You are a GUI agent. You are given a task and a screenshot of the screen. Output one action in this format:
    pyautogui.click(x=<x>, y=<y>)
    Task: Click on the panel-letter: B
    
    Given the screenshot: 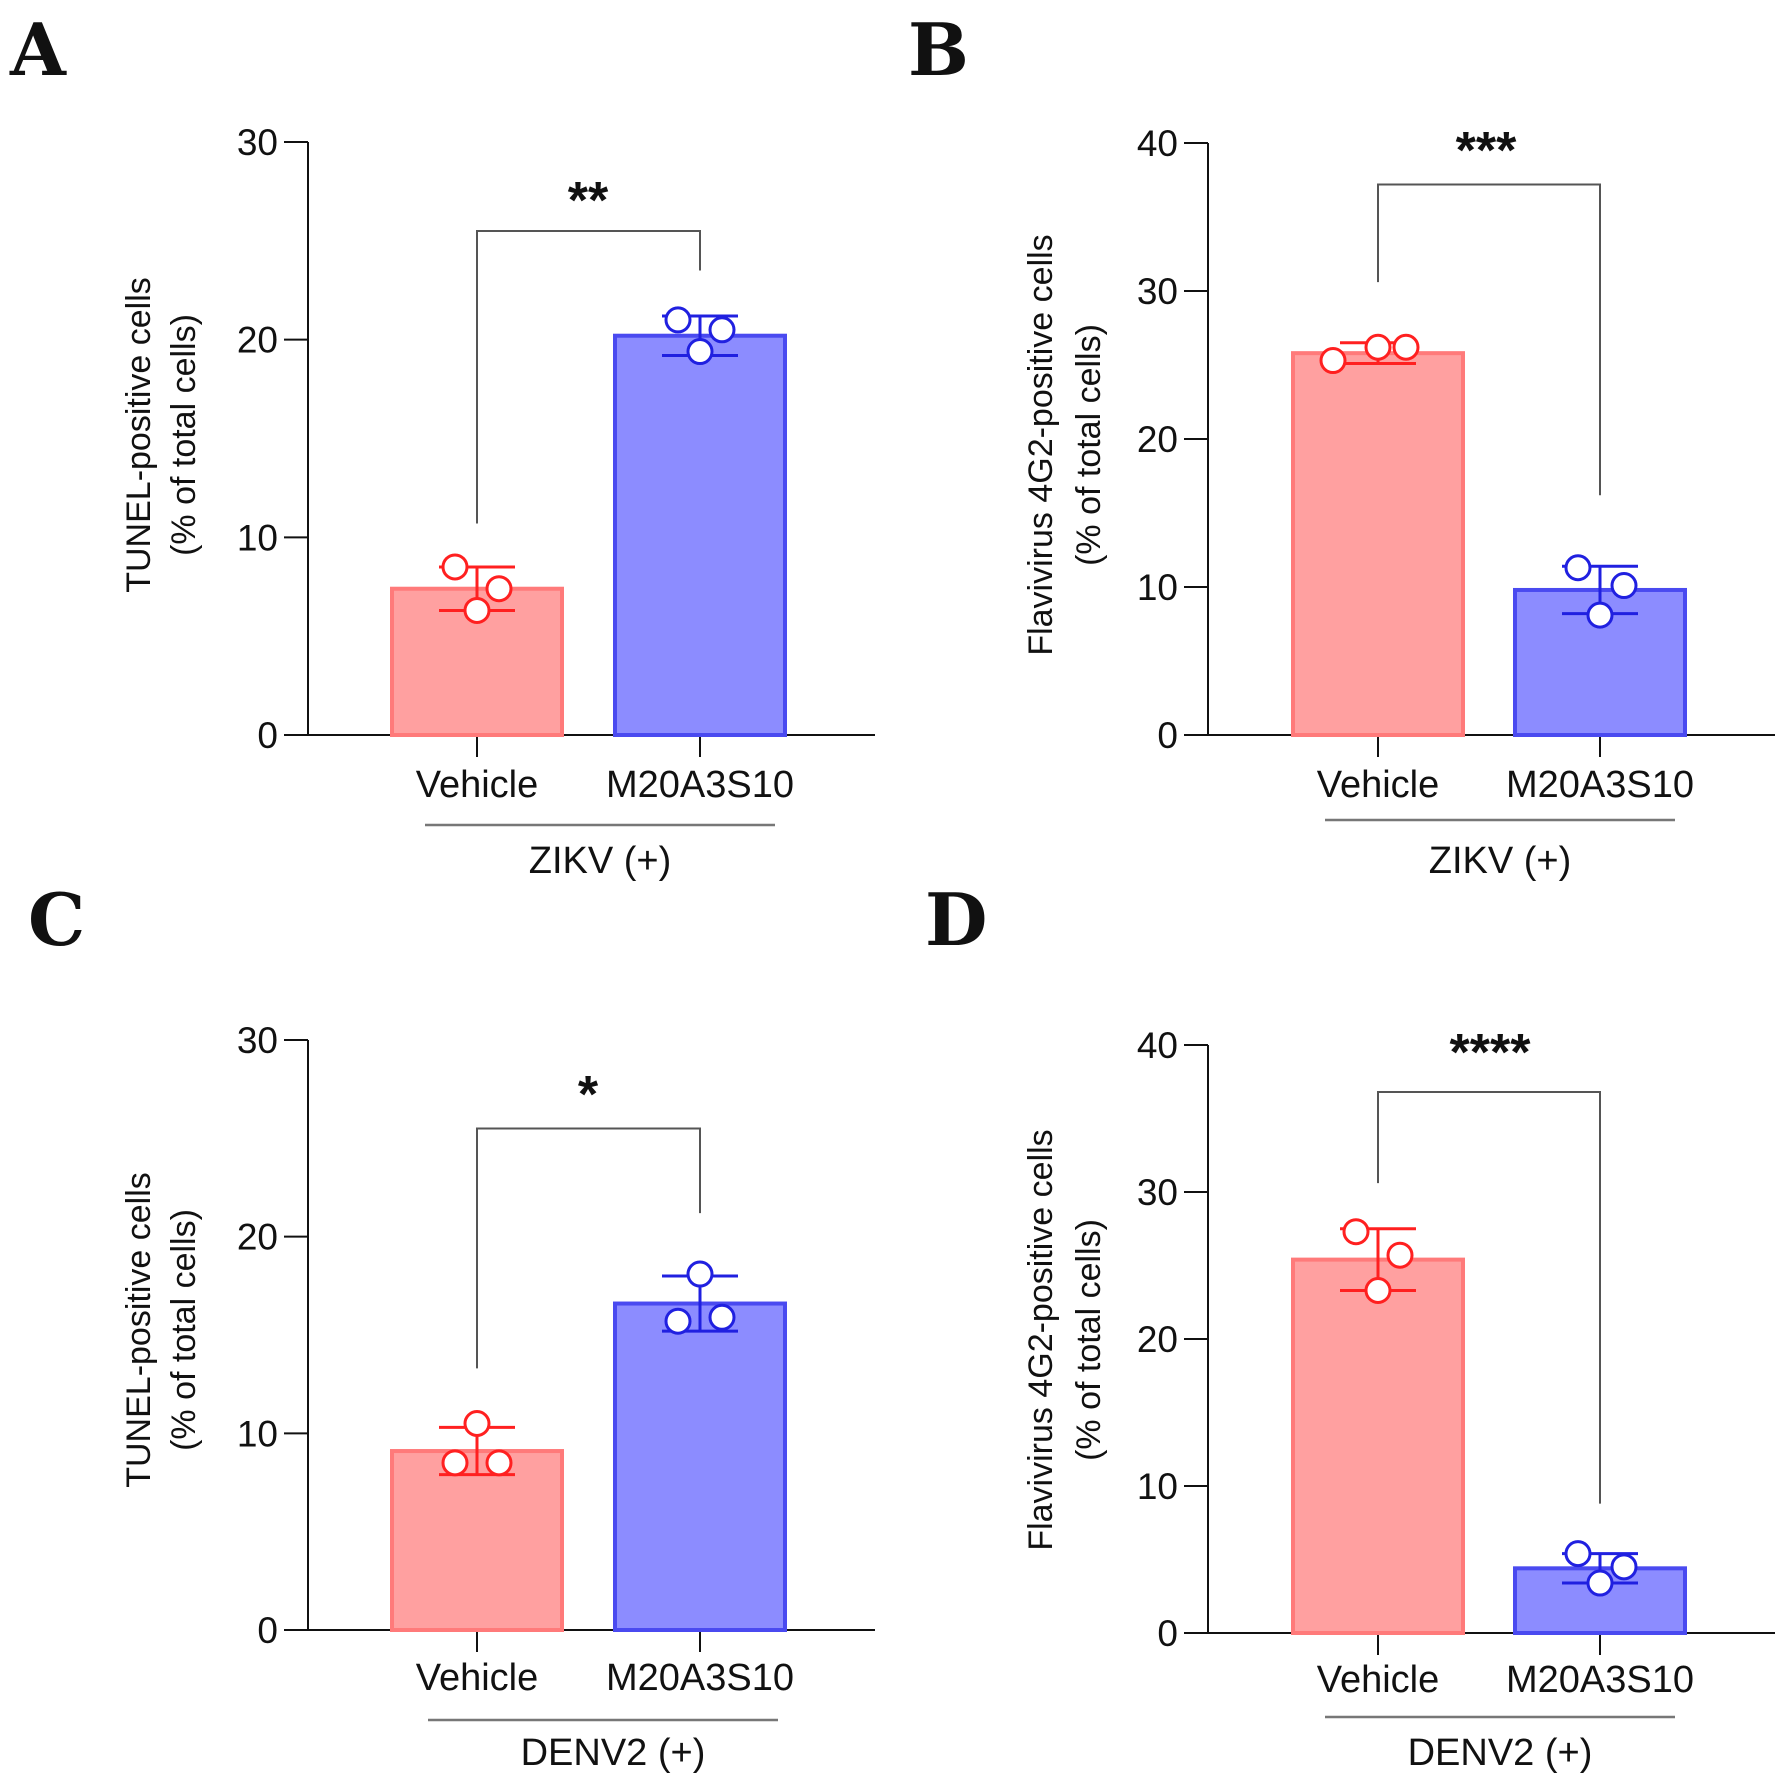 What is the action you would take?
    pyautogui.click(x=938, y=49)
    